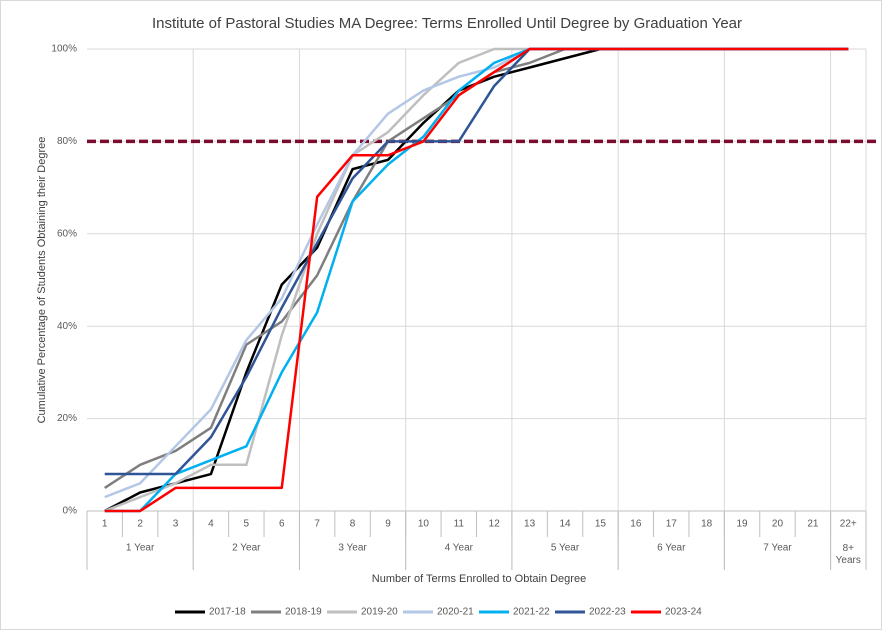 The width and height of the screenshot is (882, 630). Describe the element at coordinates (607, 612) in the screenshot. I see `legend-label: 2022-23` at that location.